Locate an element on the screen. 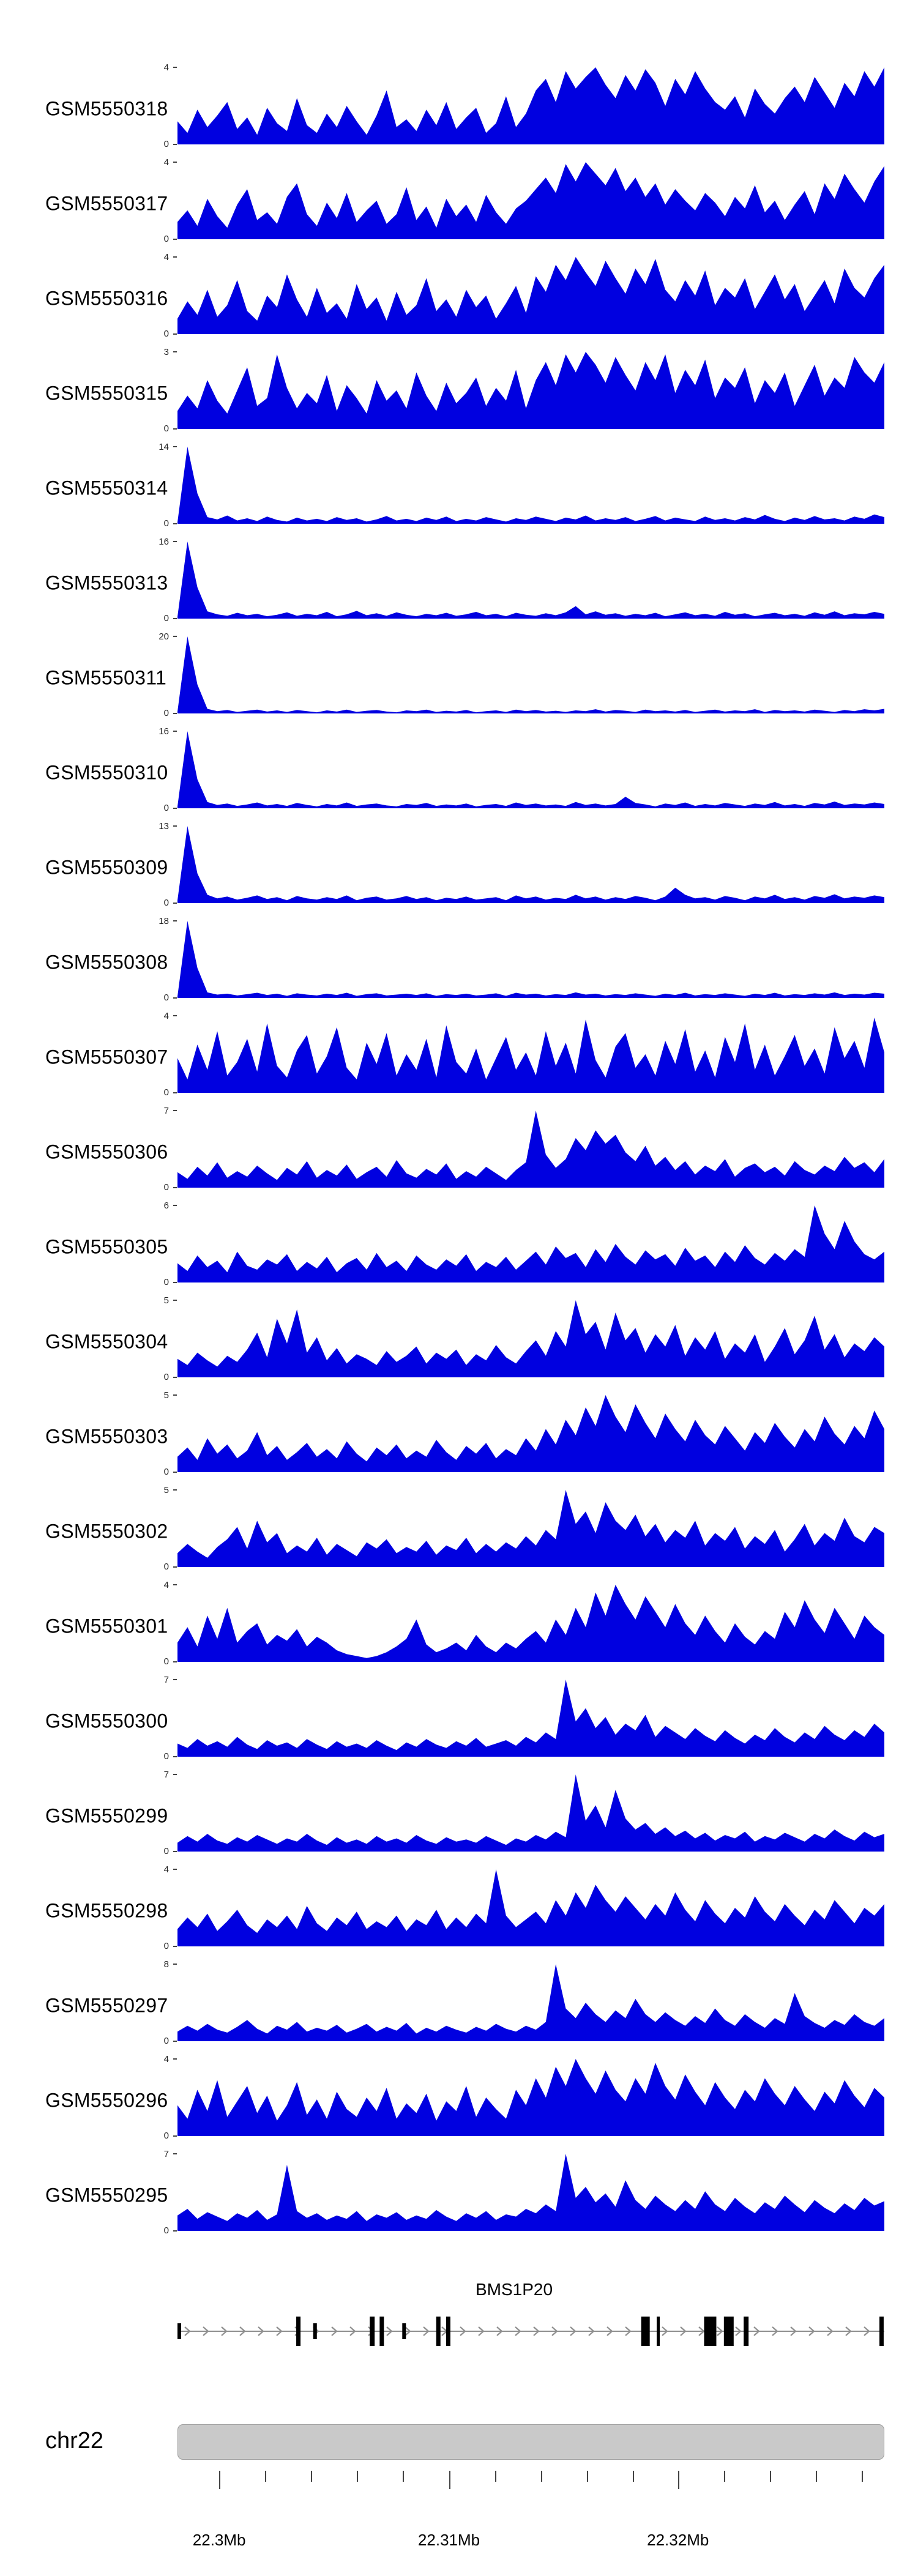 The width and height of the screenshot is (918, 2576). y-axis-max-label: 5 is located at coordinates (166, 1490).